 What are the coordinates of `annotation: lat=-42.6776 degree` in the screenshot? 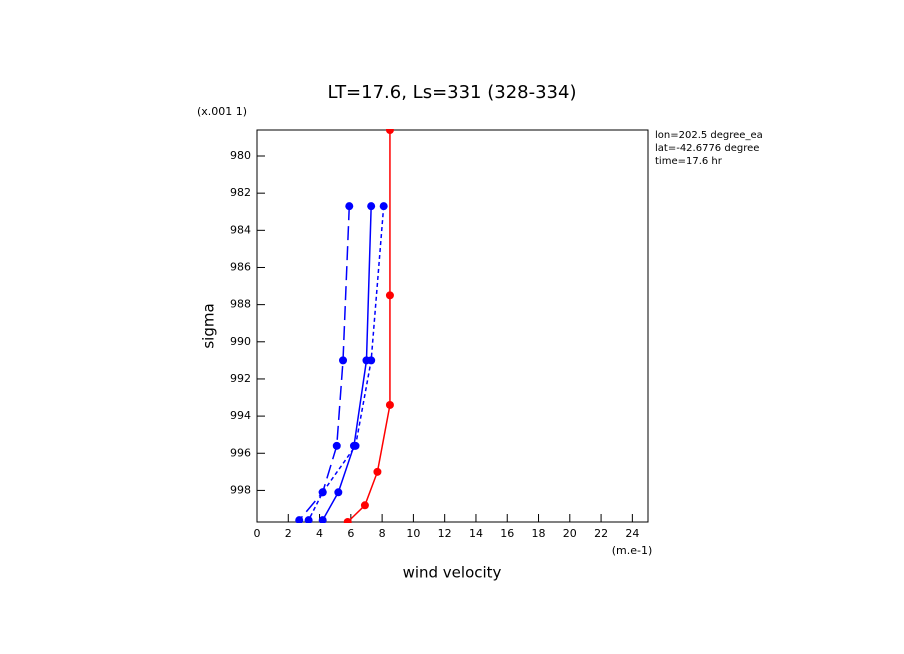 It's located at (707, 148).